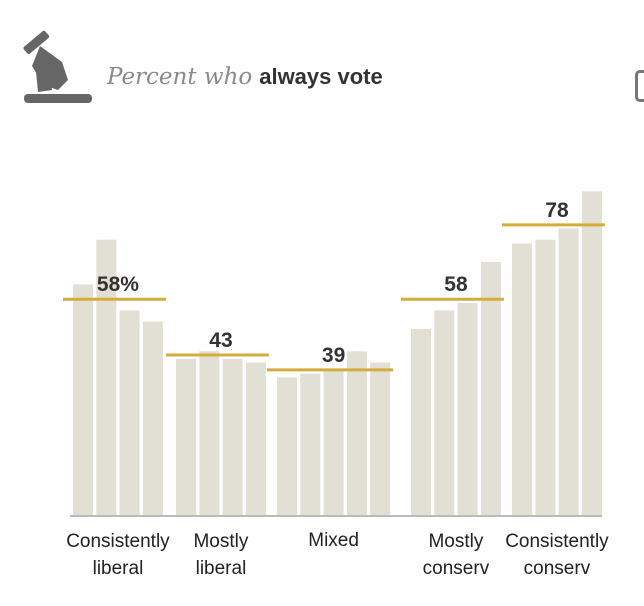  Describe the element at coordinates (180, 77) in the screenshot. I see `title-prefix: Percent who` at that location.